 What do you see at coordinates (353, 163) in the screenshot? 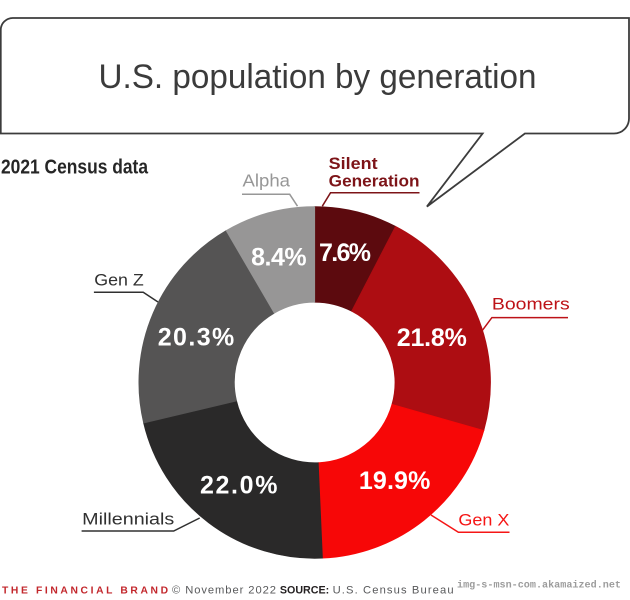
I see `svg-text: Silent` at bounding box center [353, 163].